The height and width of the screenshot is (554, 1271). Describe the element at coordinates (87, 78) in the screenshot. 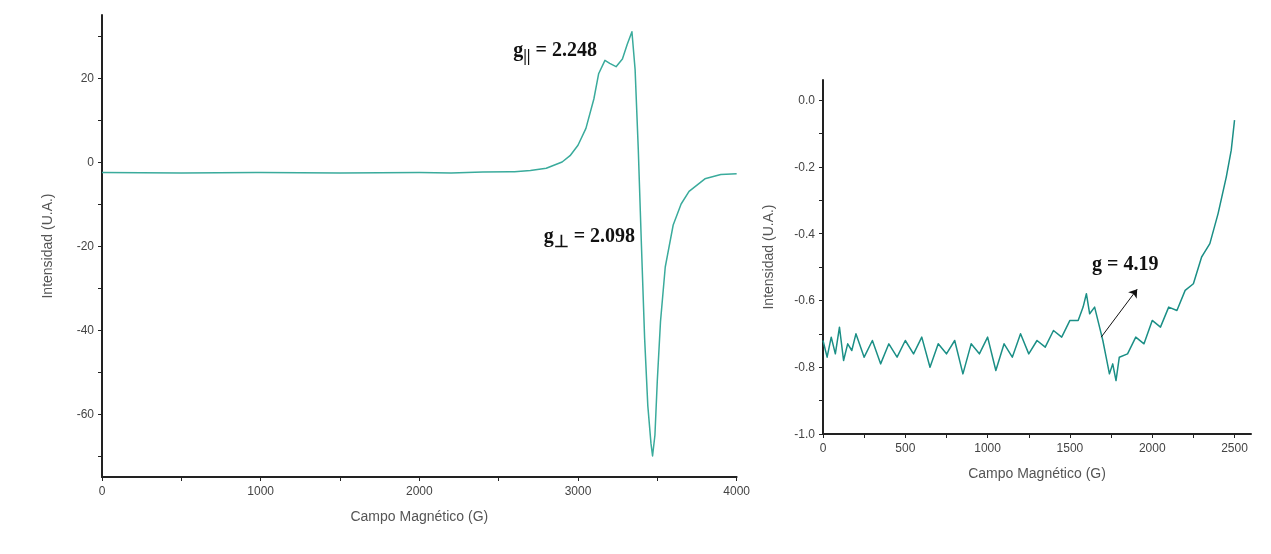

I see `y-tick-label: 20` at that location.